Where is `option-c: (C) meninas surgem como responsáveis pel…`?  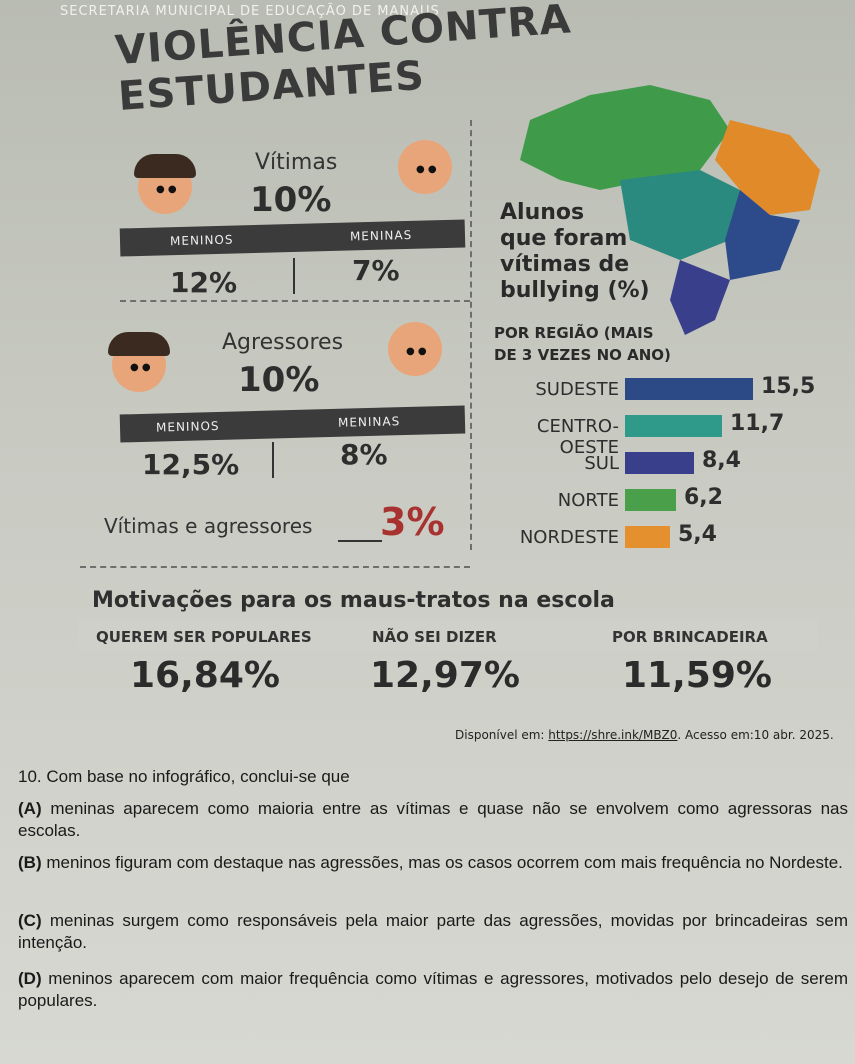 option-c: (C) meninas surgem como responsáveis pel… is located at coordinates (433, 932).